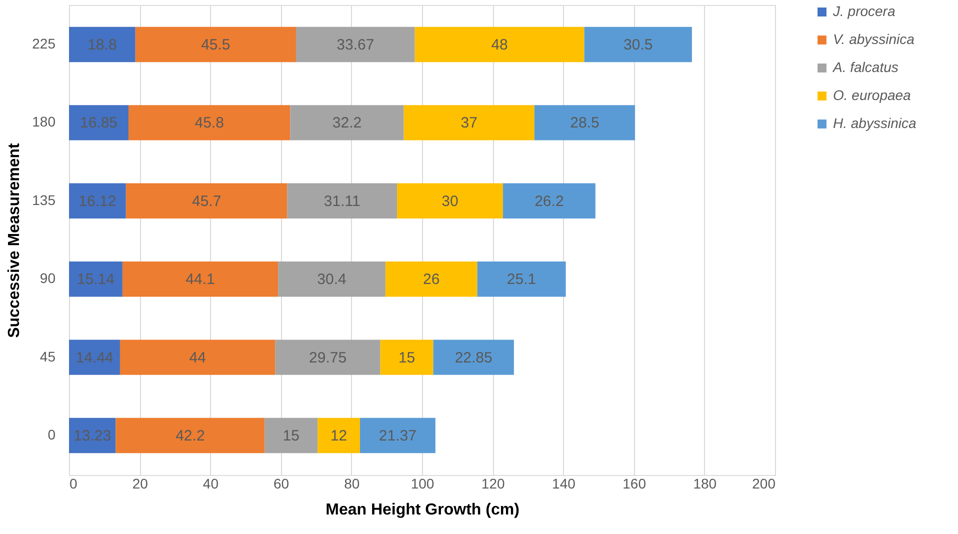 The image size is (958, 534). Describe the element at coordinates (352, 484) in the screenshot. I see `x-tick-label: 80` at that location.